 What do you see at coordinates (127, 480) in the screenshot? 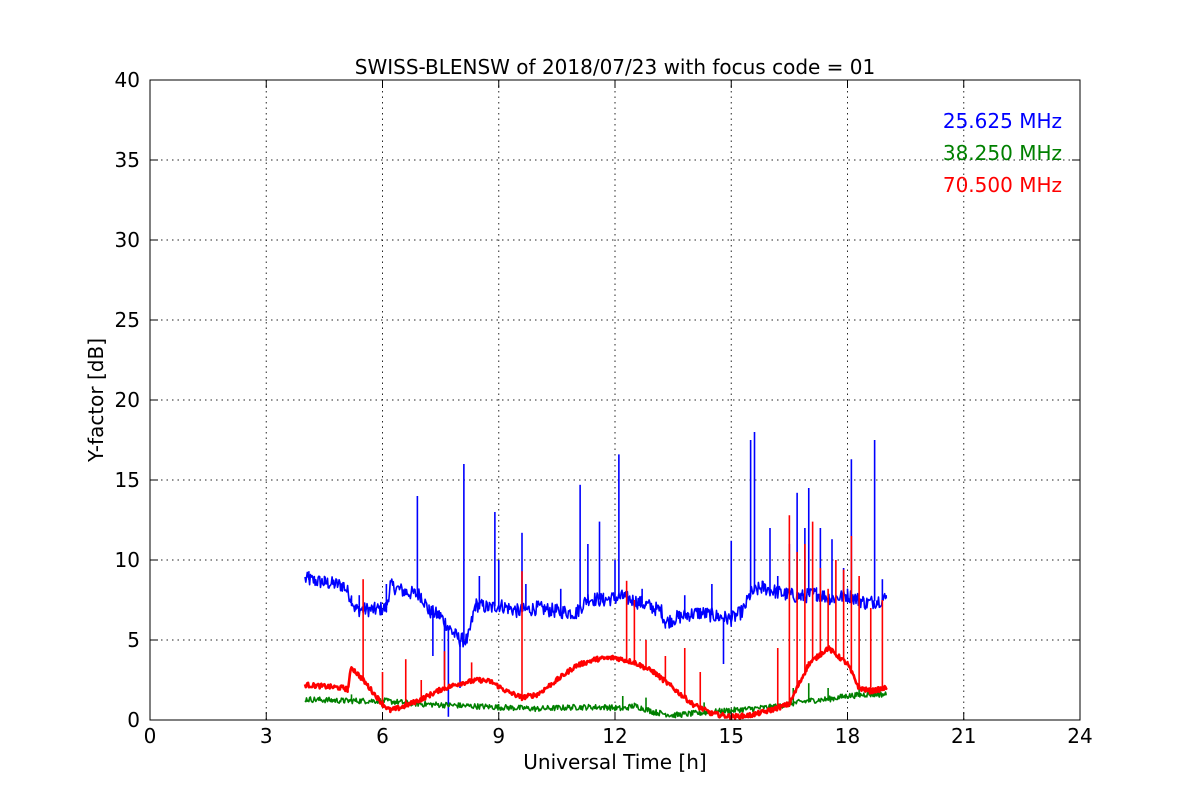
I see `y-tick-label: 15` at bounding box center [127, 480].